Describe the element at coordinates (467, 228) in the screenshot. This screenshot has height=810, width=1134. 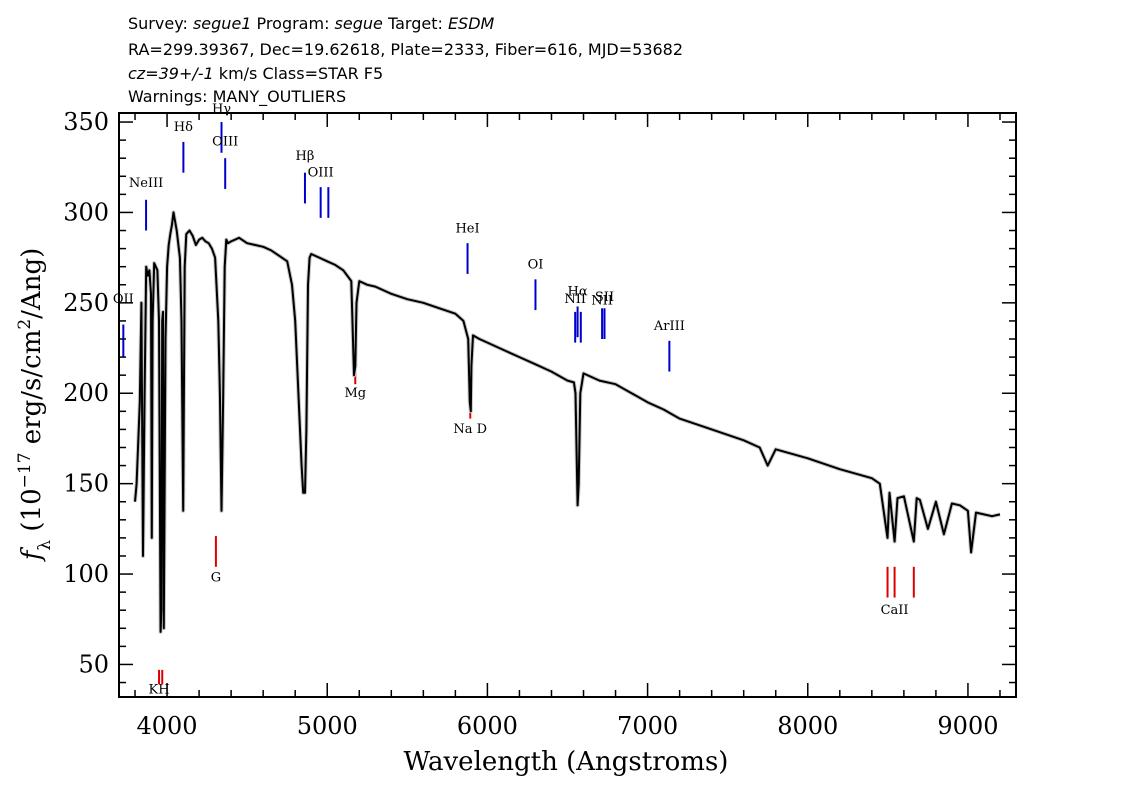
I see `line-marker-label: HeI` at that location.